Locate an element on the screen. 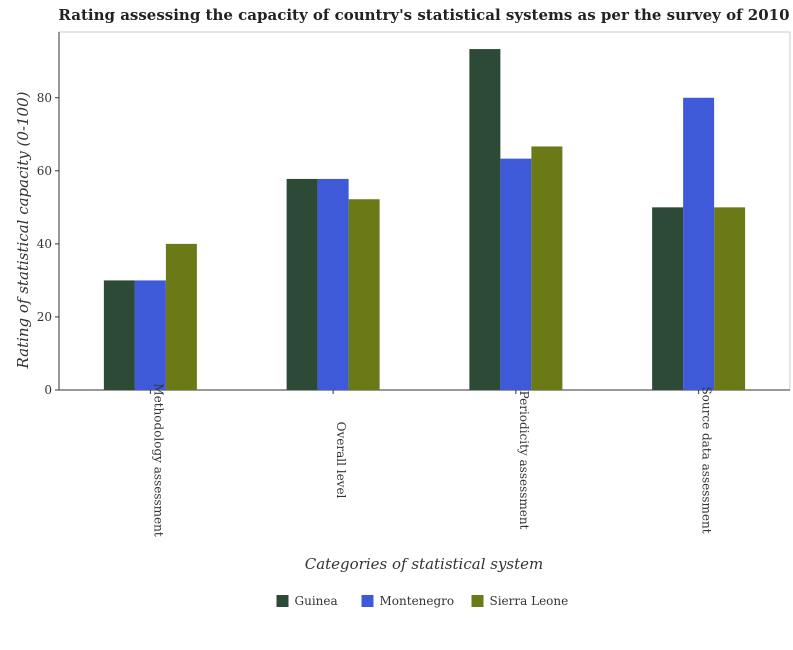  x-tick-label: Source data assessment is located at coordinates (707, 459).